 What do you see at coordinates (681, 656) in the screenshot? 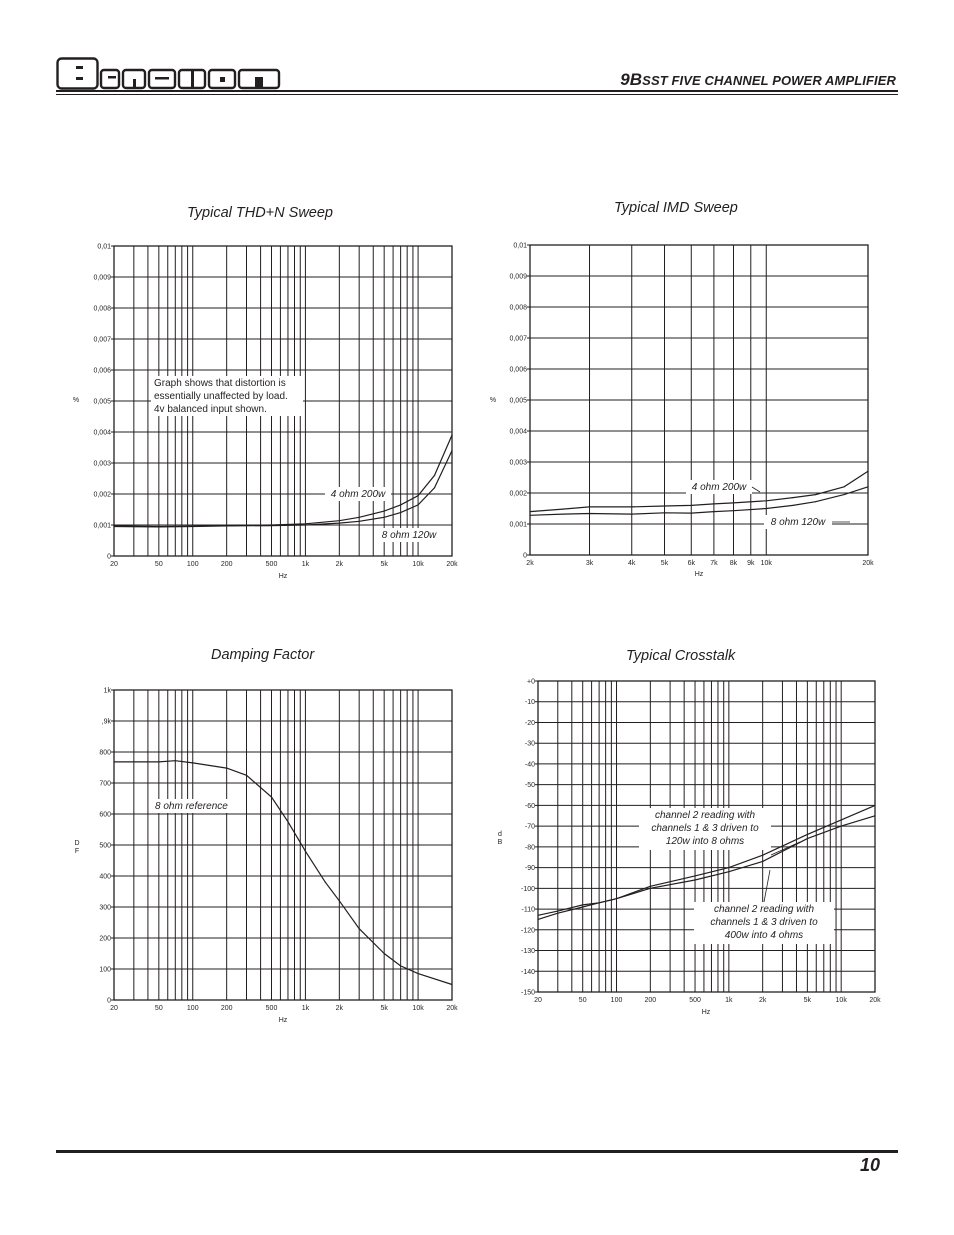
I see `crosstalk-chart-title: Typical Crosstalk` at bounding box center [681, 656].